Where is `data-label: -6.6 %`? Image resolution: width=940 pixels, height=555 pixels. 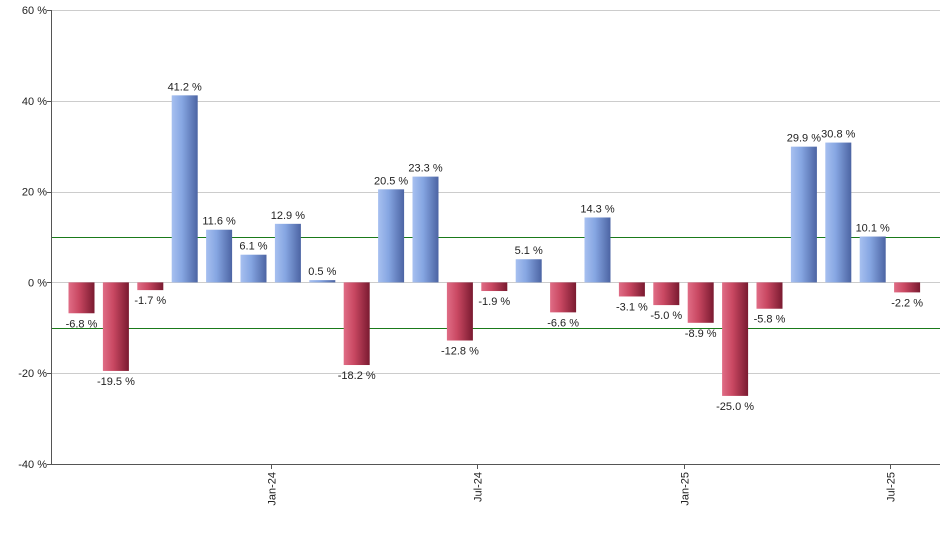 data-label: -6.6 % is located at coordinates (563, 323).